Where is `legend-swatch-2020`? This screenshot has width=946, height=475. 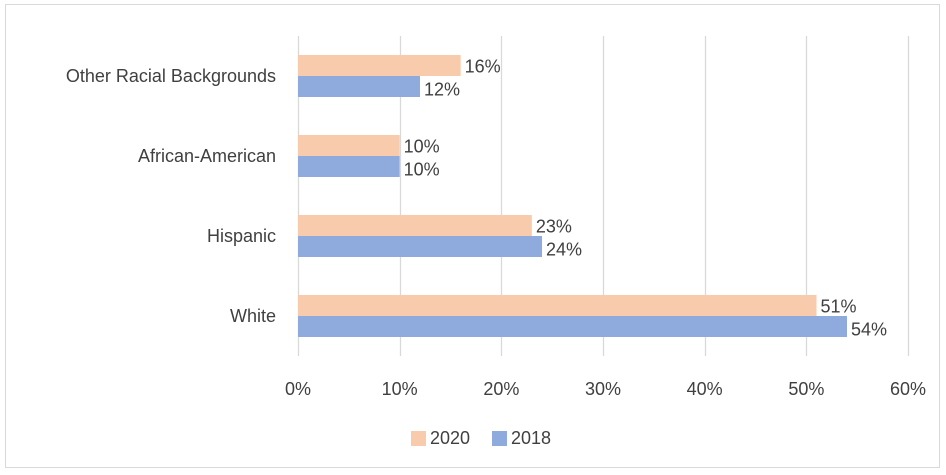
legend-swatch-2020 is located at coordinates (418, 438).